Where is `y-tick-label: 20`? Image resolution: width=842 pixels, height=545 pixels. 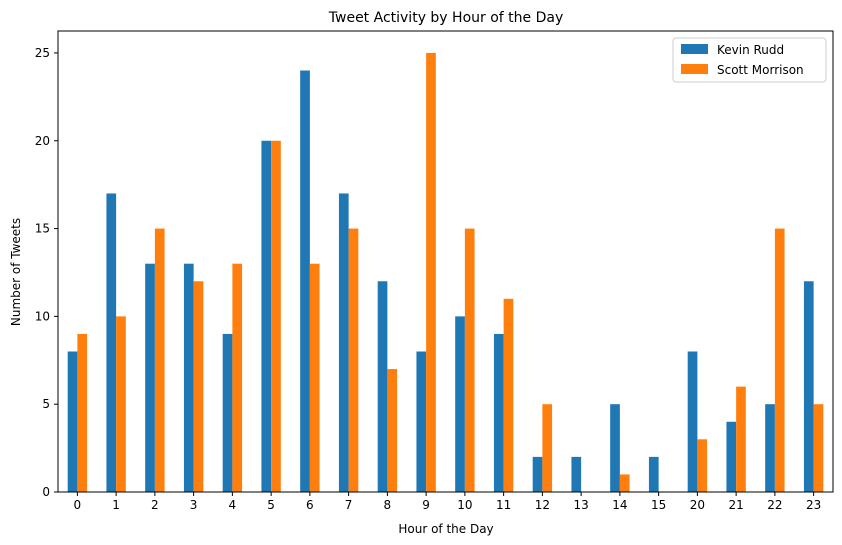
y-tick-label: 20 is located at coordinates (42, 141).